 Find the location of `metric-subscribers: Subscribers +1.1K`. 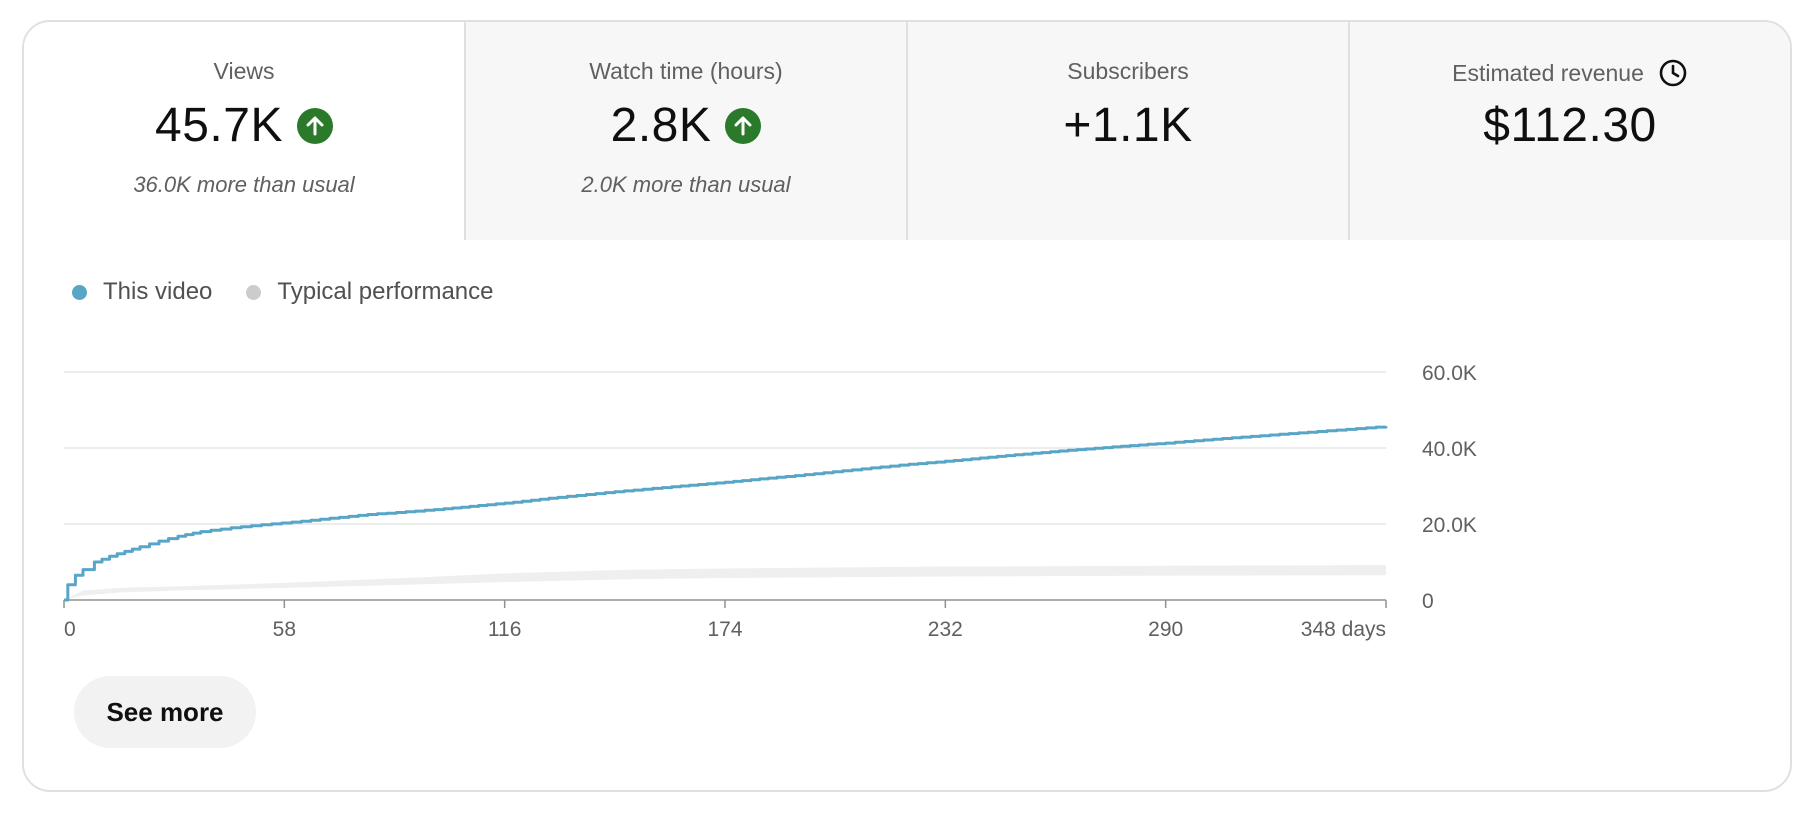

metric-subscribers: Subscribers +1.1K is located at coordinates (1127, 131).